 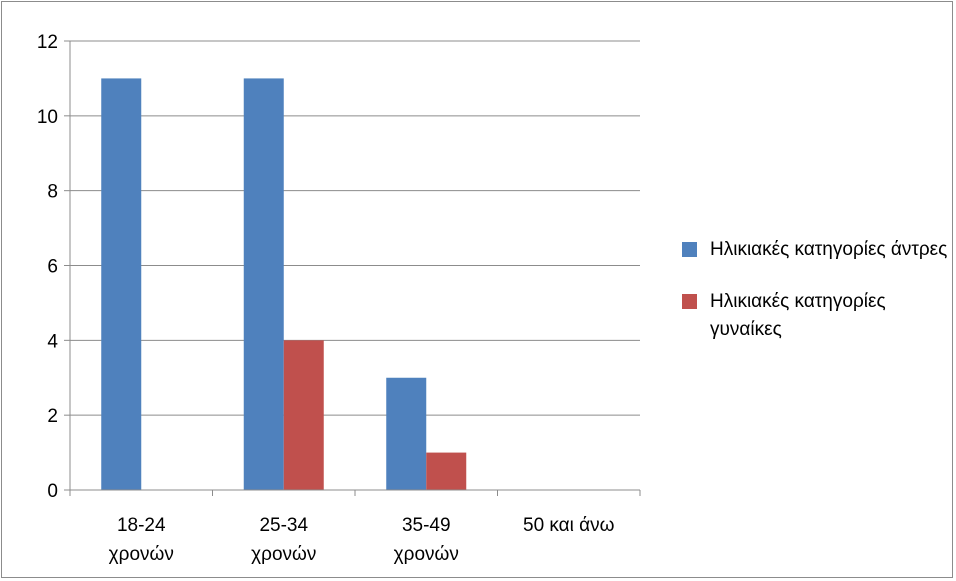 What do you see at coordinates (426, 540) in the screenshot?
I see `x-tick-label: 35-49 χρονών` at bounding box center [426, 540].